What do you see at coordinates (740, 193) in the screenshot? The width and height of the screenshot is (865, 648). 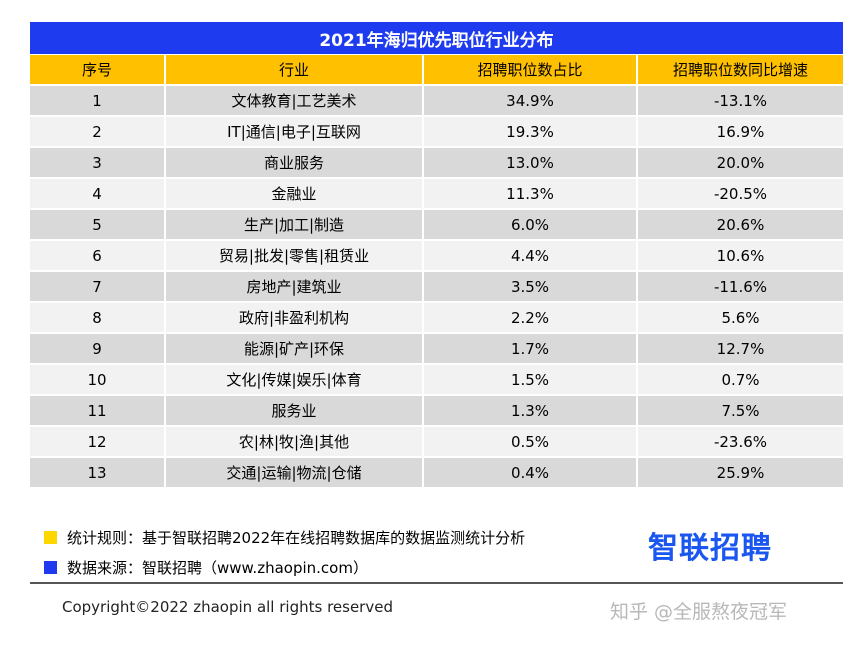 I see `cell-growth: -20.5%` at bounding box center [740, 193].